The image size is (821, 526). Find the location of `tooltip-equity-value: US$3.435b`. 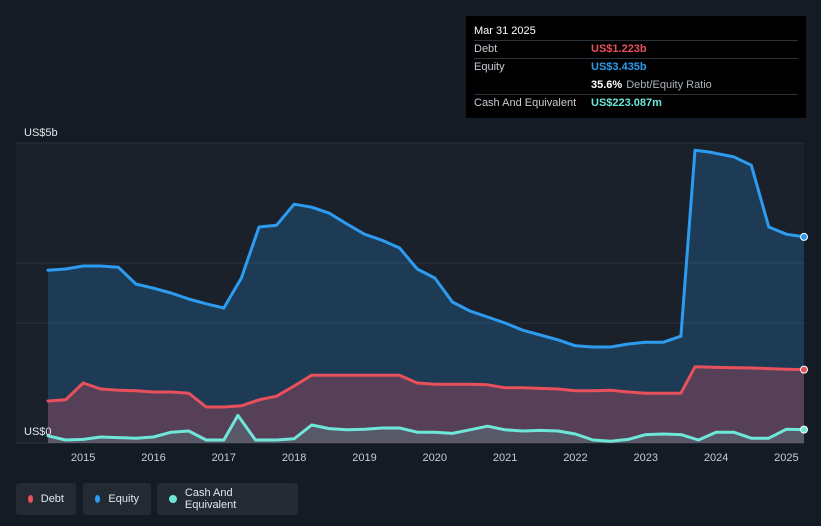

tooltip-equity-value: US$3.435b is located at coordinates (619, 67).